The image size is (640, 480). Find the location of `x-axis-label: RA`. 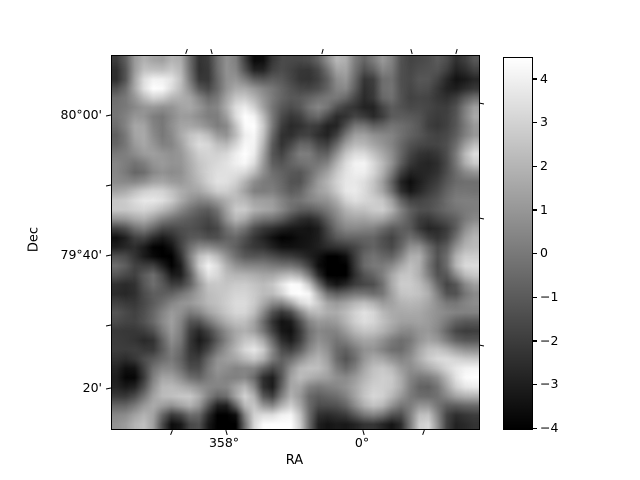

x-axis-label: RA is located at coordinates (294, 460).